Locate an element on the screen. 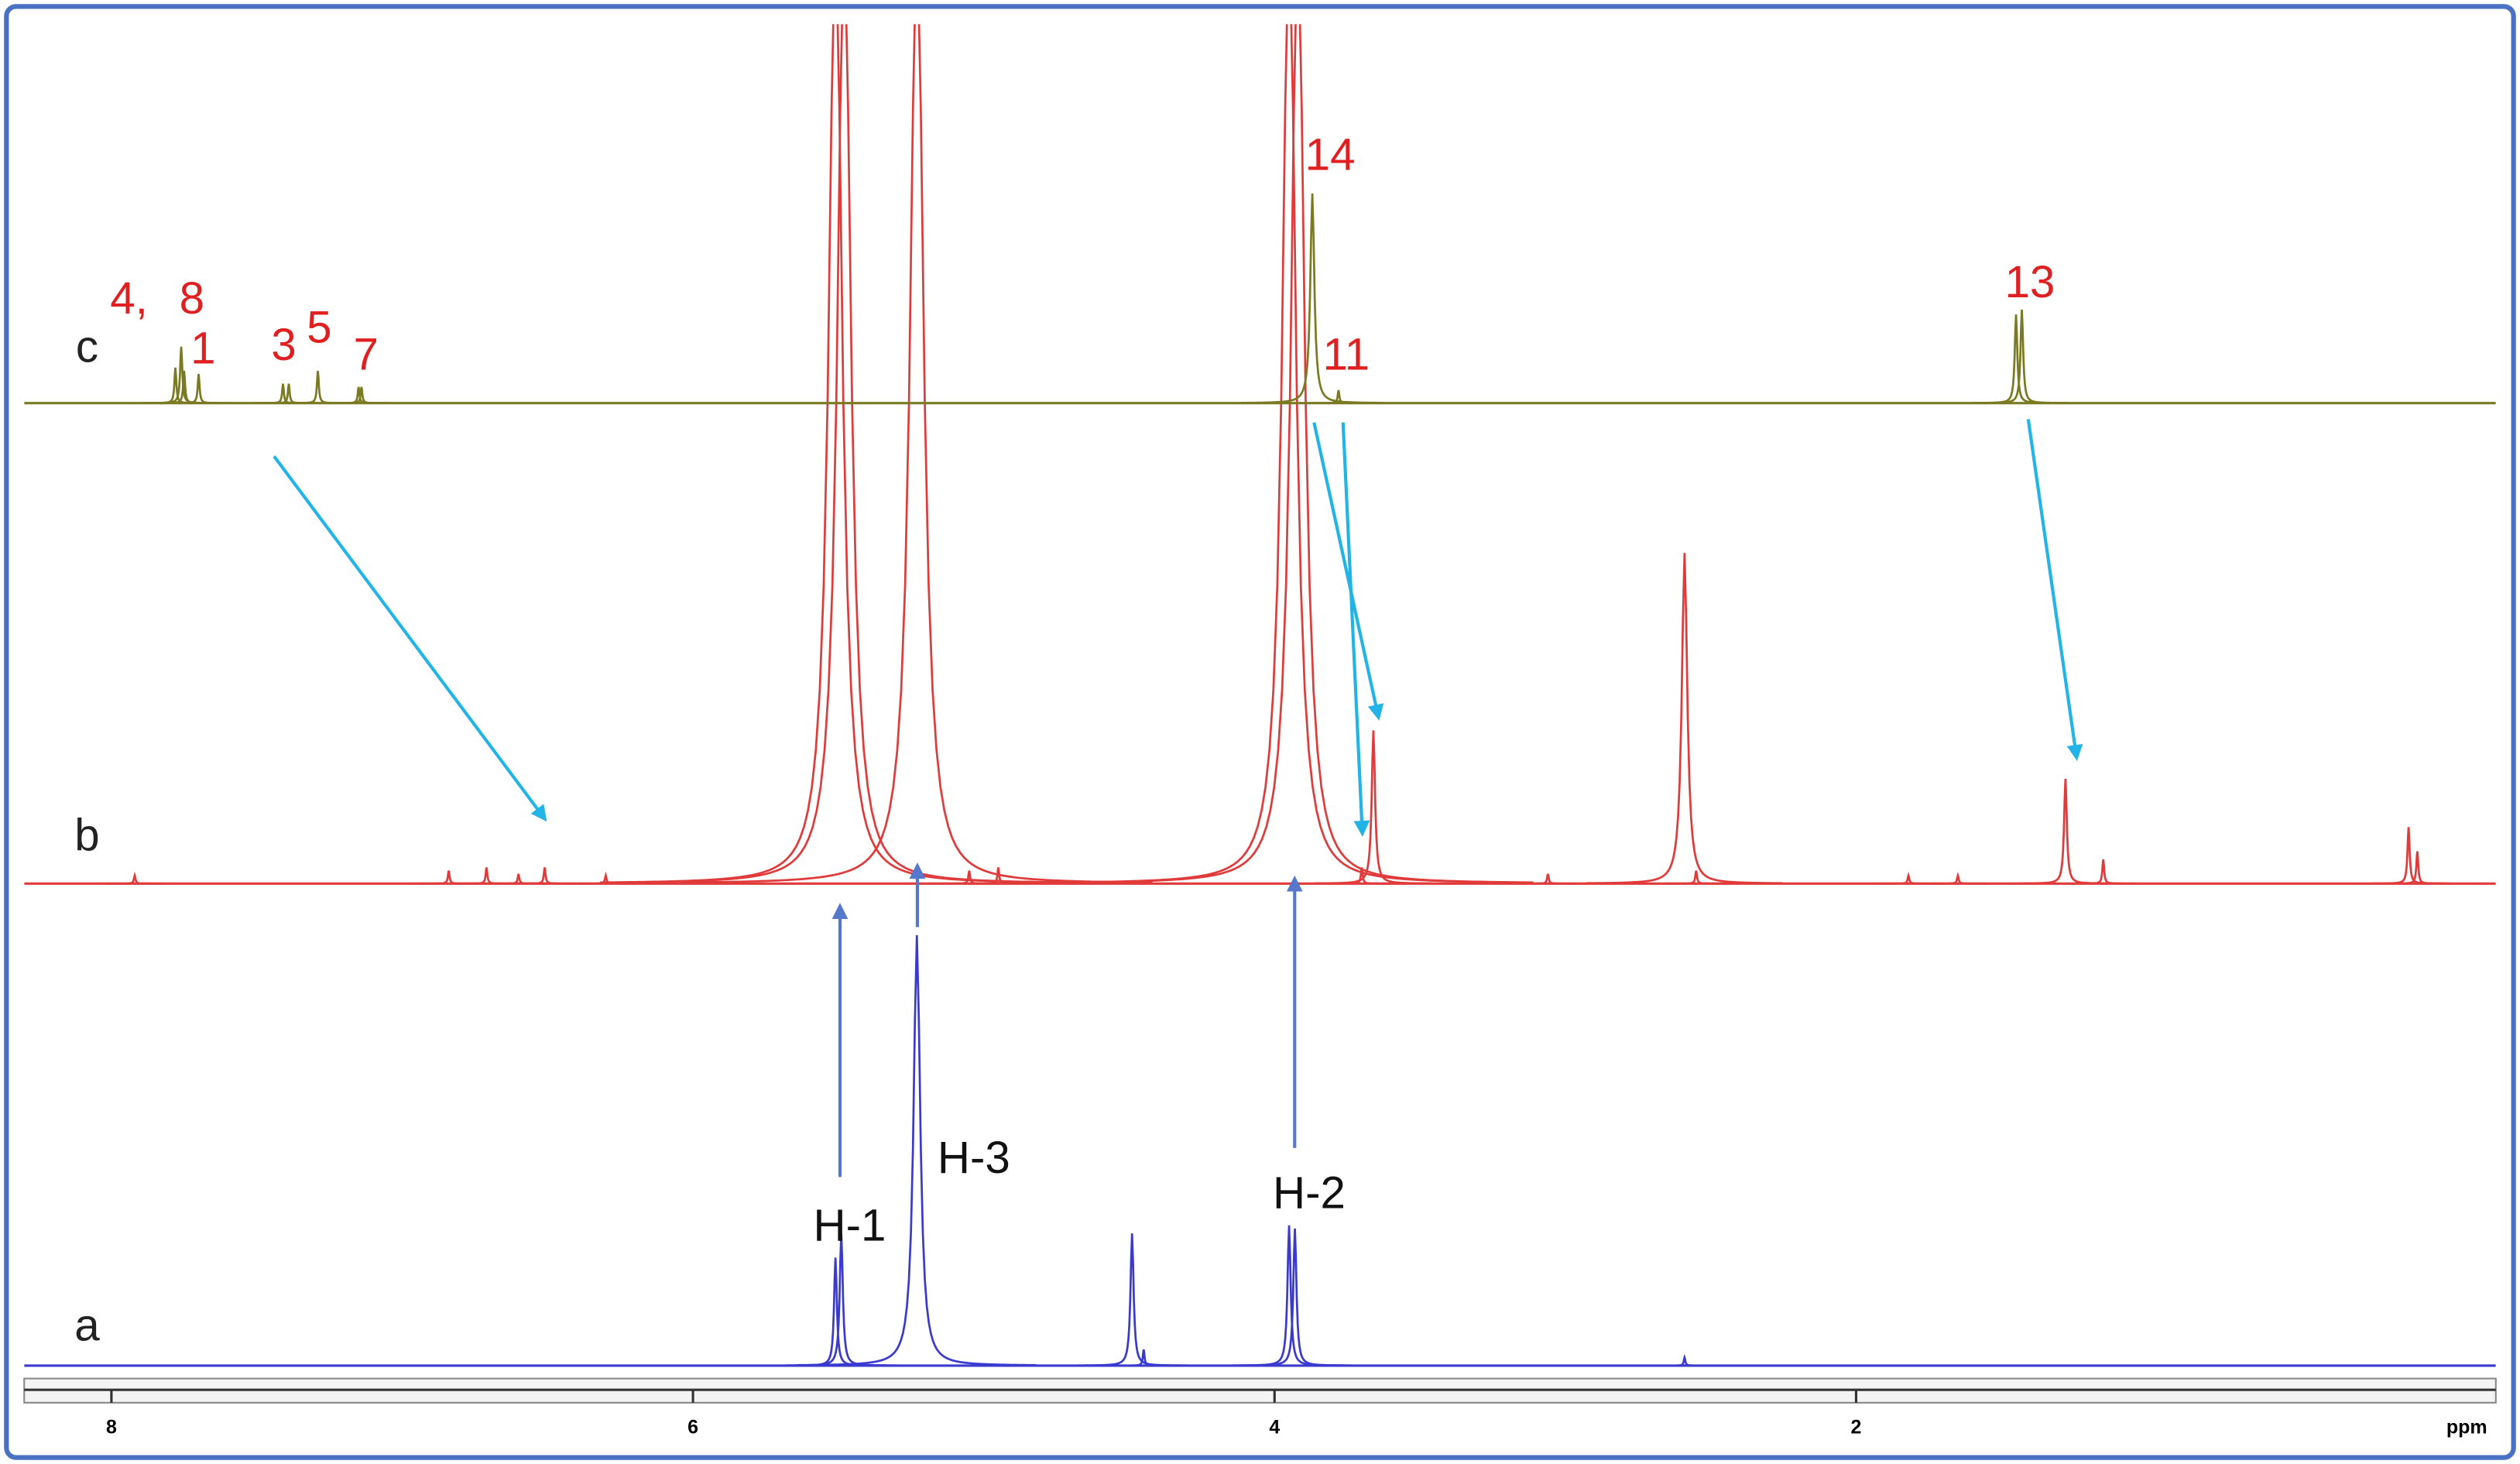 This screenshot has width=2520, height=1464. x-tick-label: 2 is located at coordinates (1857, 1427).